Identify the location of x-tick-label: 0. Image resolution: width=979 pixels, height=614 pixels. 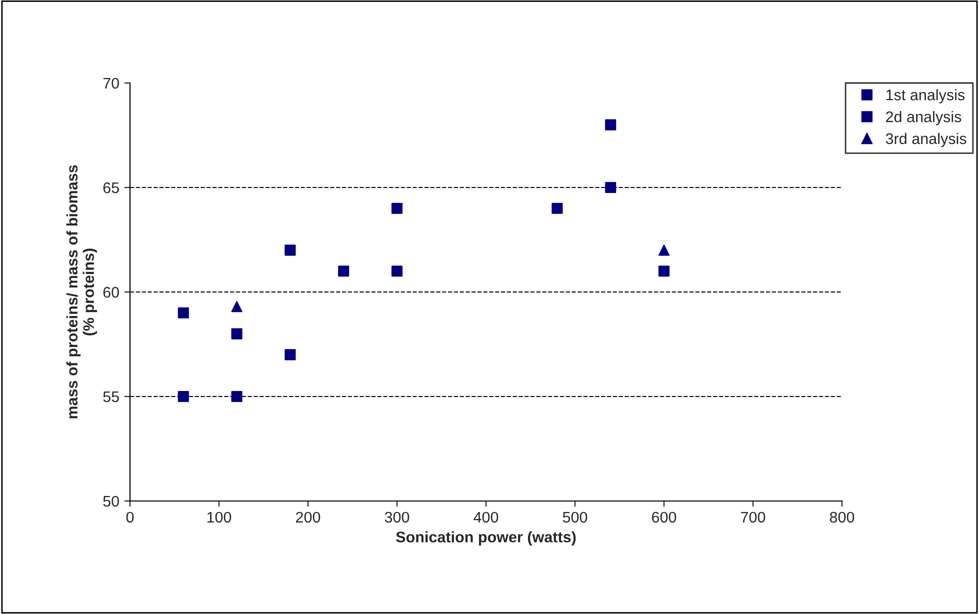
(130, 517).